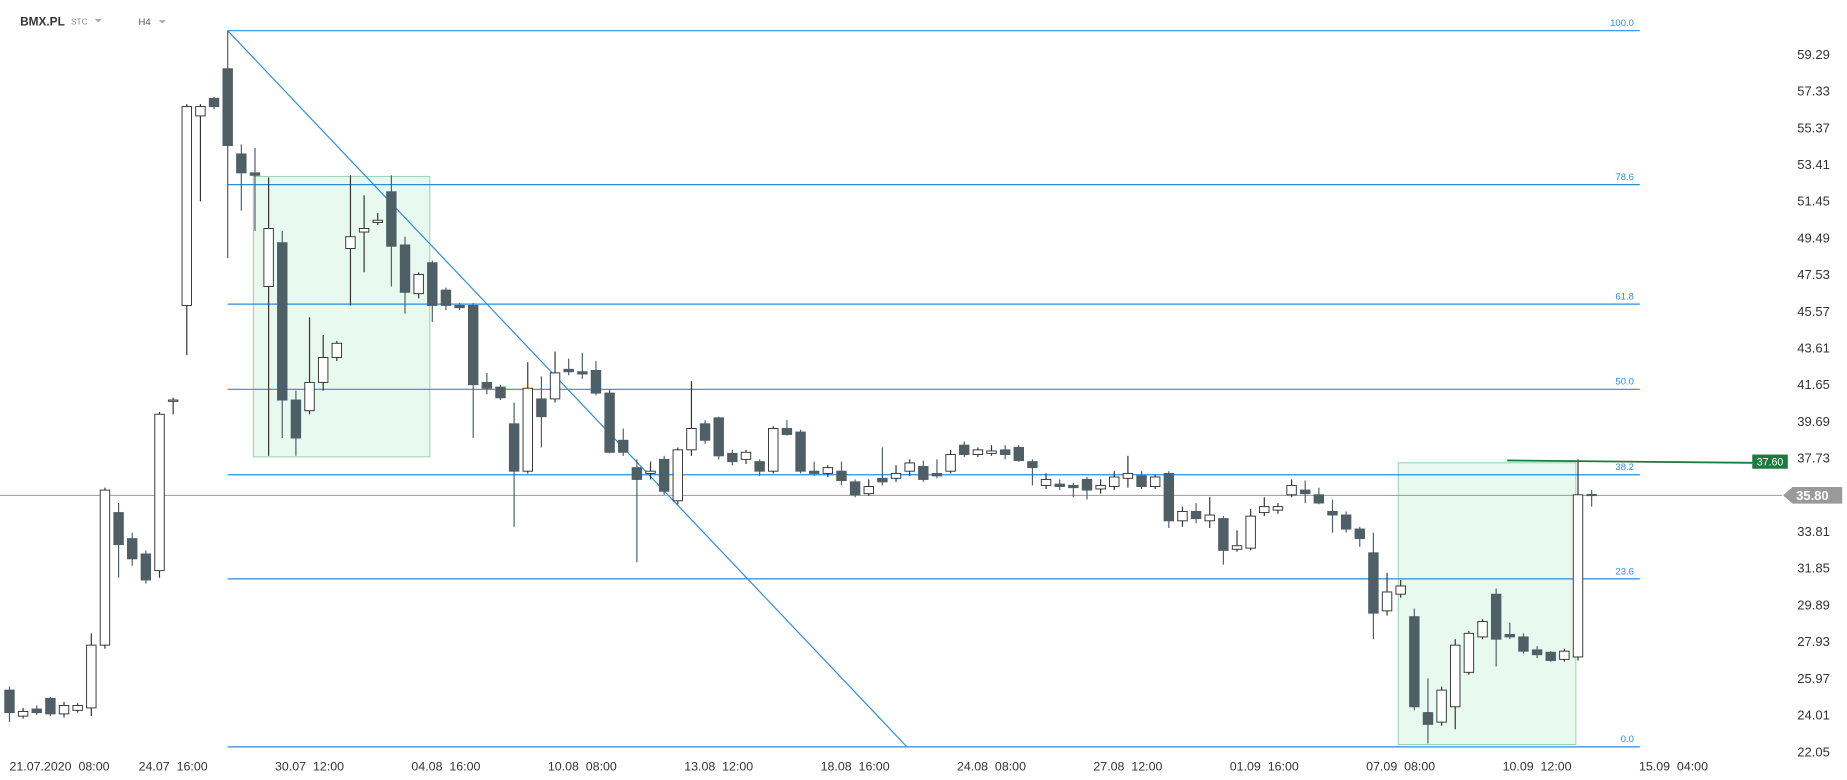 Image resolution: width=1847 pixels, height=780 pixels. I want to click on fib-label: 100.0, so click(1622, 23).